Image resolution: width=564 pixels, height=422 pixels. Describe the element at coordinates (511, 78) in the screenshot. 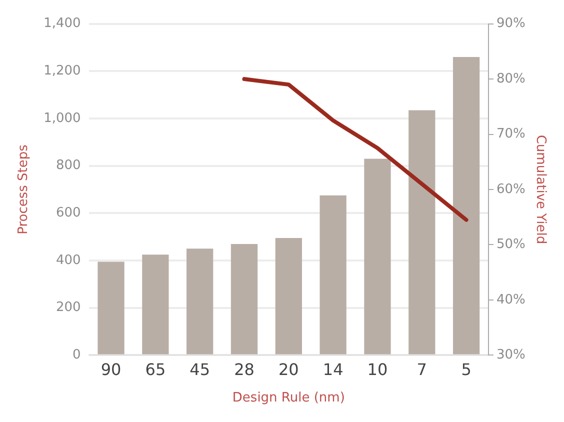

I see `y2-tick-label: 80%` at that location.